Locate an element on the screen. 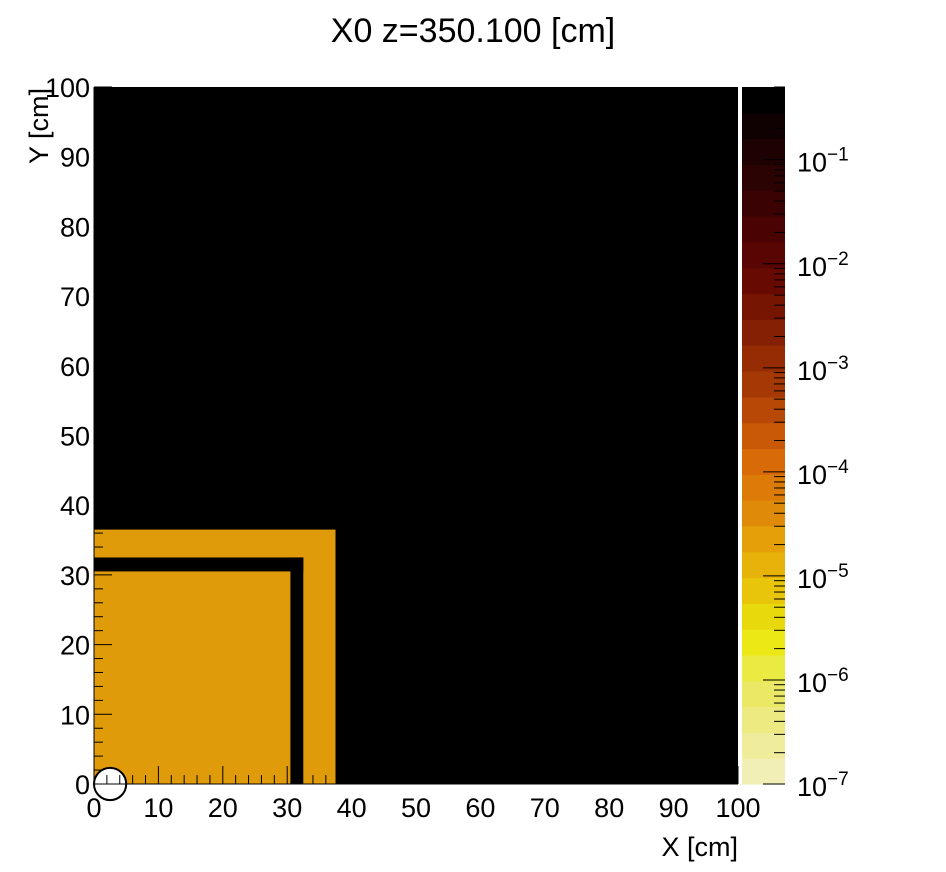  y-tick-label: 50 is located at coordinates (75, 437).